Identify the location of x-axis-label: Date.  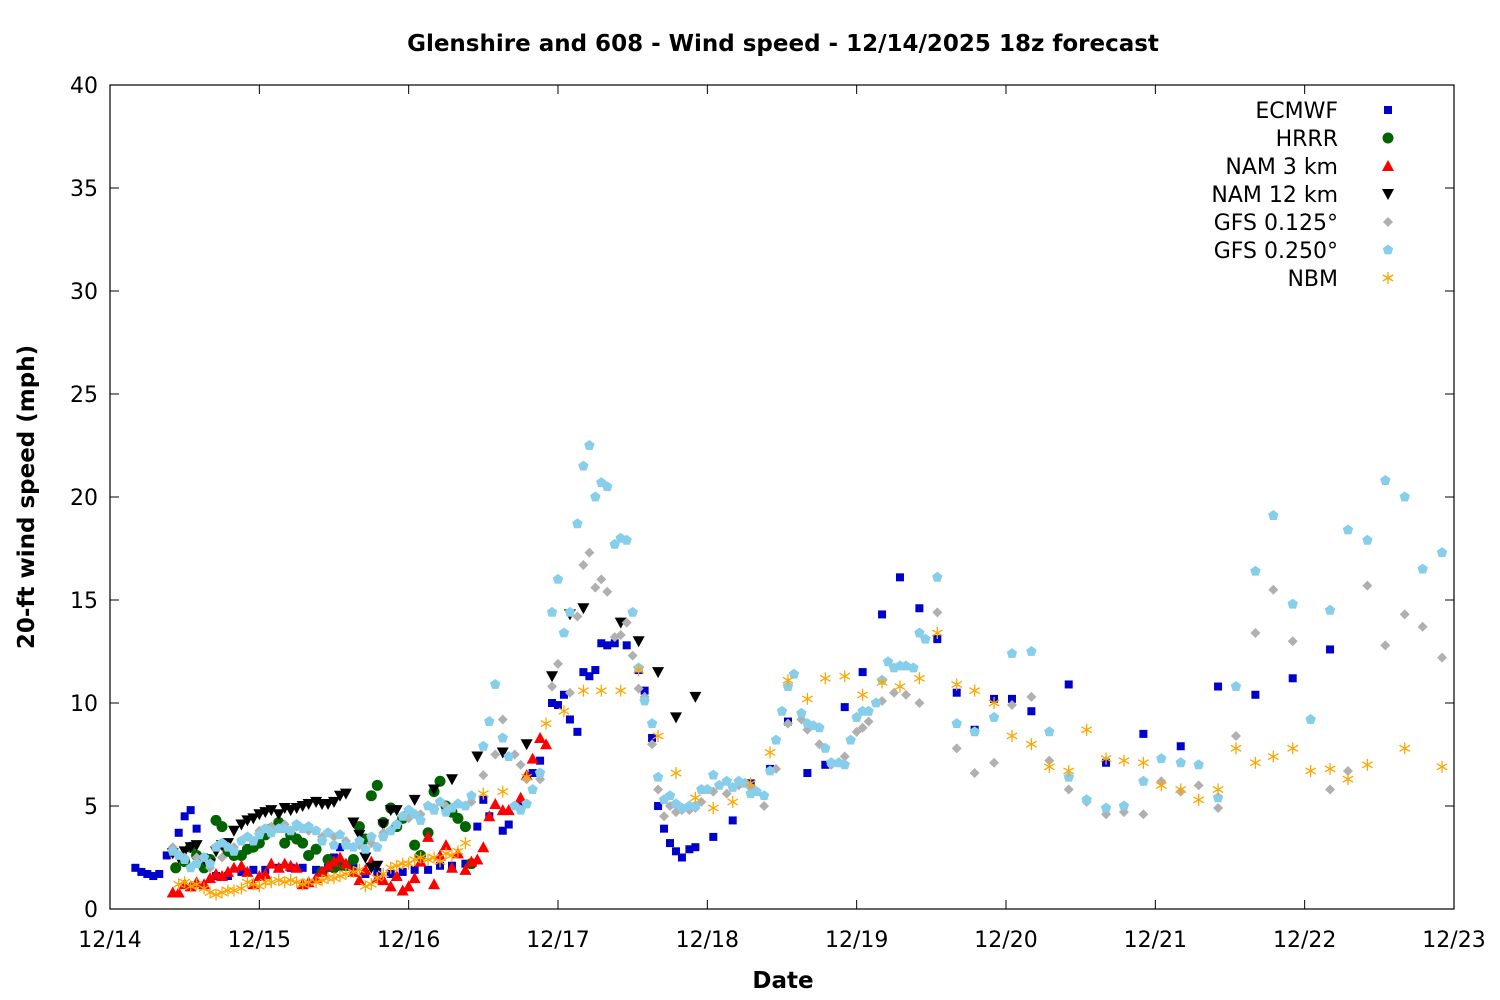
(782, 981).